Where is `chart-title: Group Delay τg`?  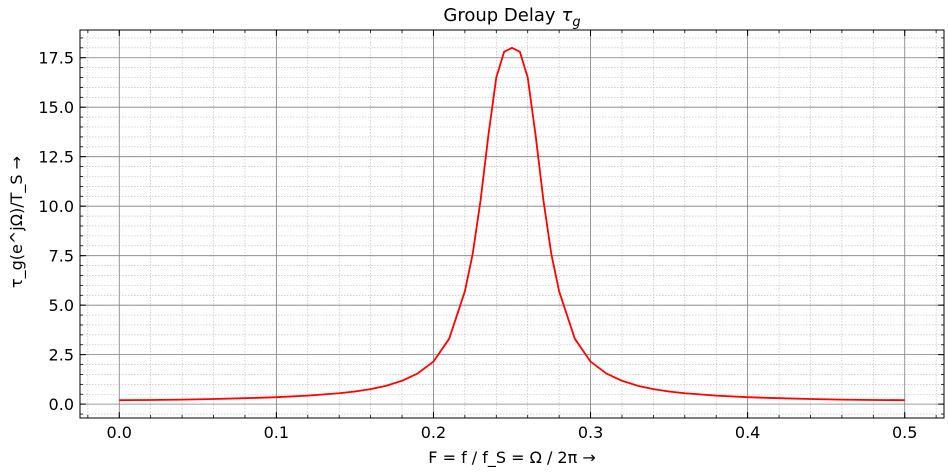
chart-title: Group Delay τg is located at coordinates (511, 17).